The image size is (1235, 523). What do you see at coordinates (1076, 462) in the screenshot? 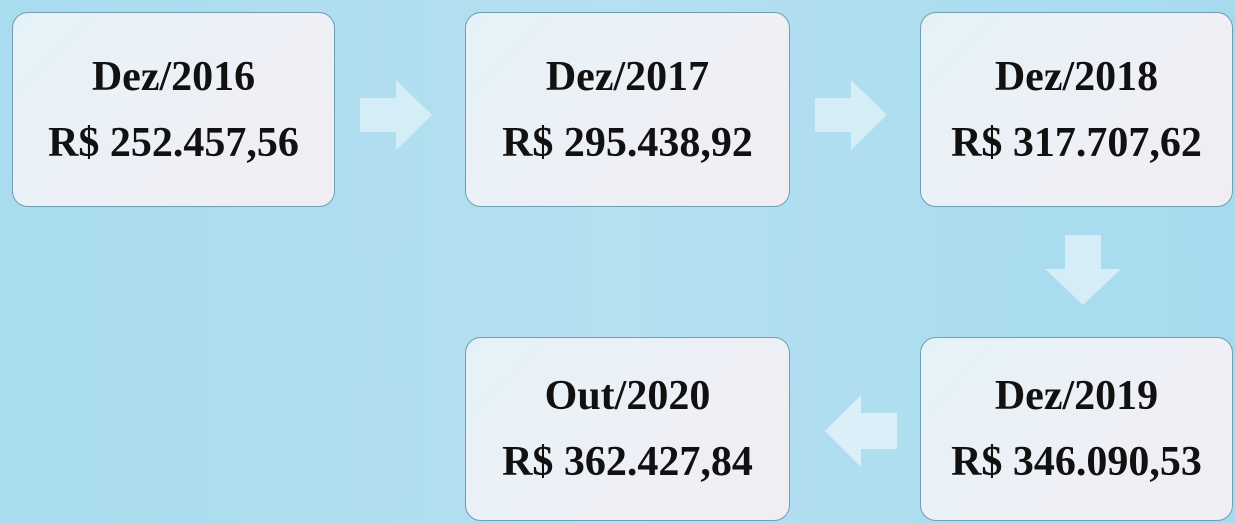
I see `node-value: R$ 346.090,53` at bounding box center [1076, 462].